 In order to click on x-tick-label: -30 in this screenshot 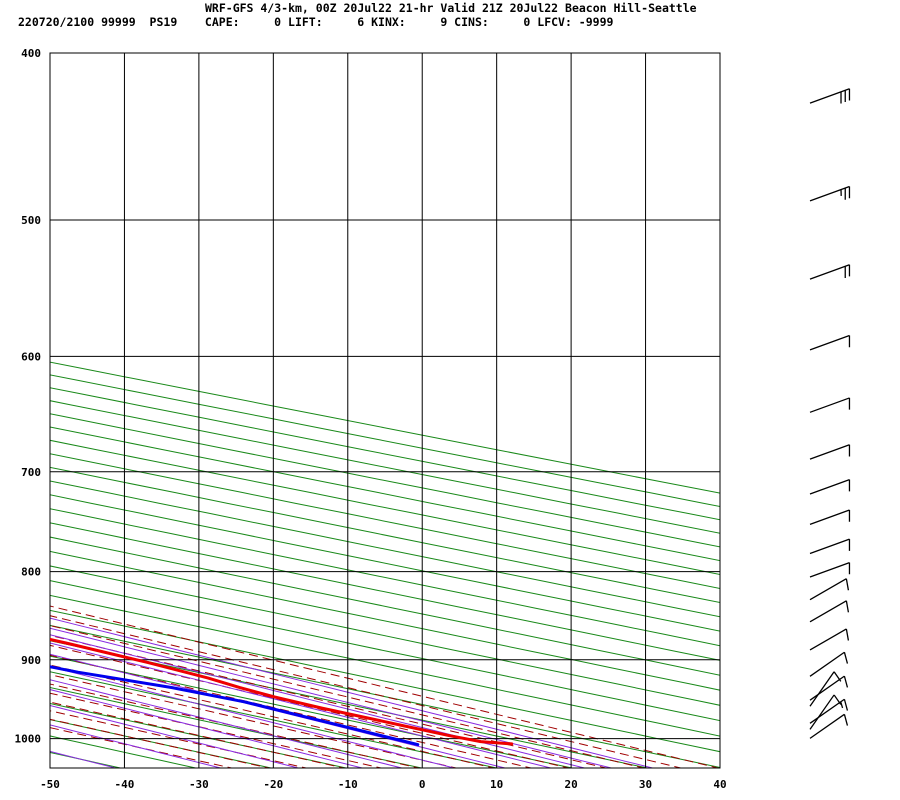, I will do `click(199, 784)`.